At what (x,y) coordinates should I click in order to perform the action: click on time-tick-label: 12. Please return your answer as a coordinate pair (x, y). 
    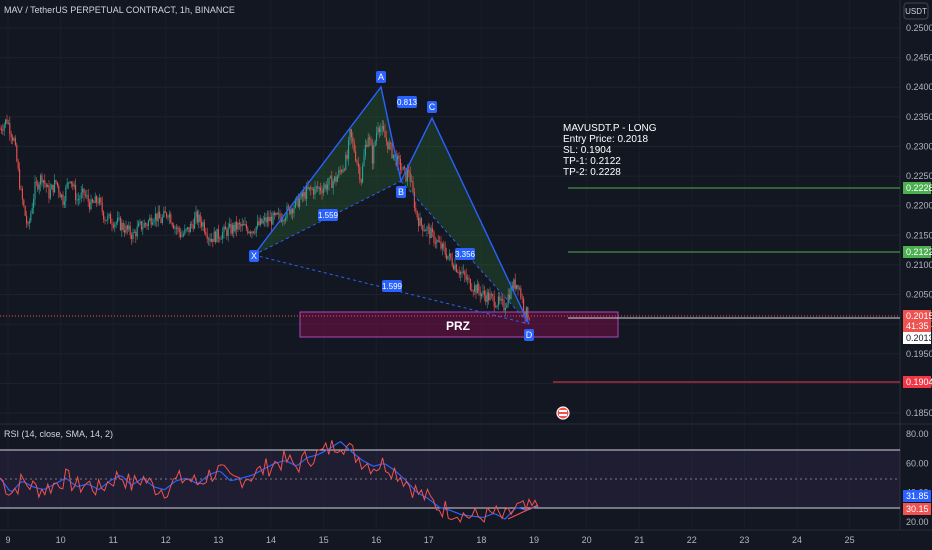
    Looking at the image, I should click on (166, 540).